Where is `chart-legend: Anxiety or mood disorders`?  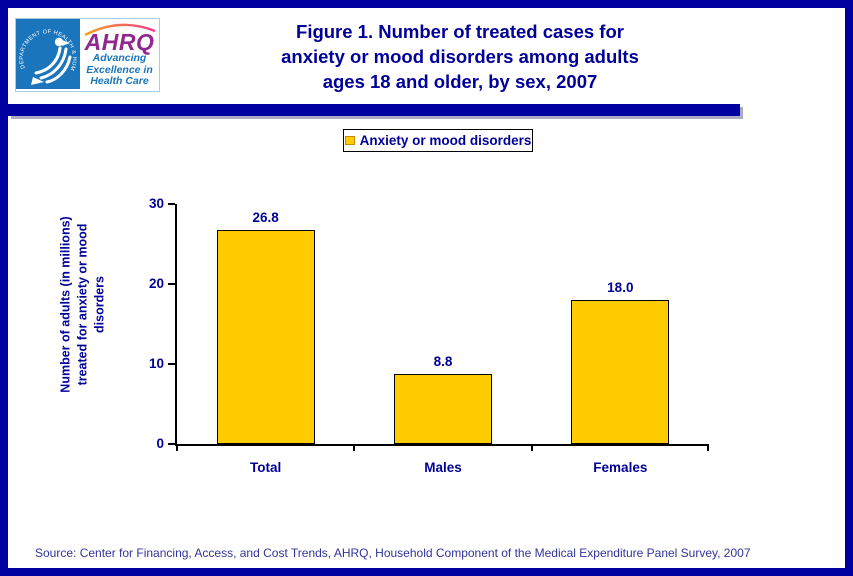 chart-legend: Anxiety or mood disorders is located at coordinates (438, 140).